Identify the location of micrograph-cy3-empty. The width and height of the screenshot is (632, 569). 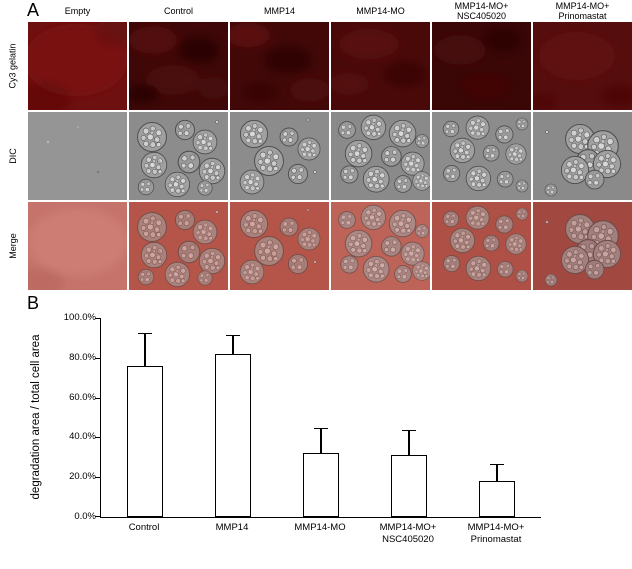
(77, 66).